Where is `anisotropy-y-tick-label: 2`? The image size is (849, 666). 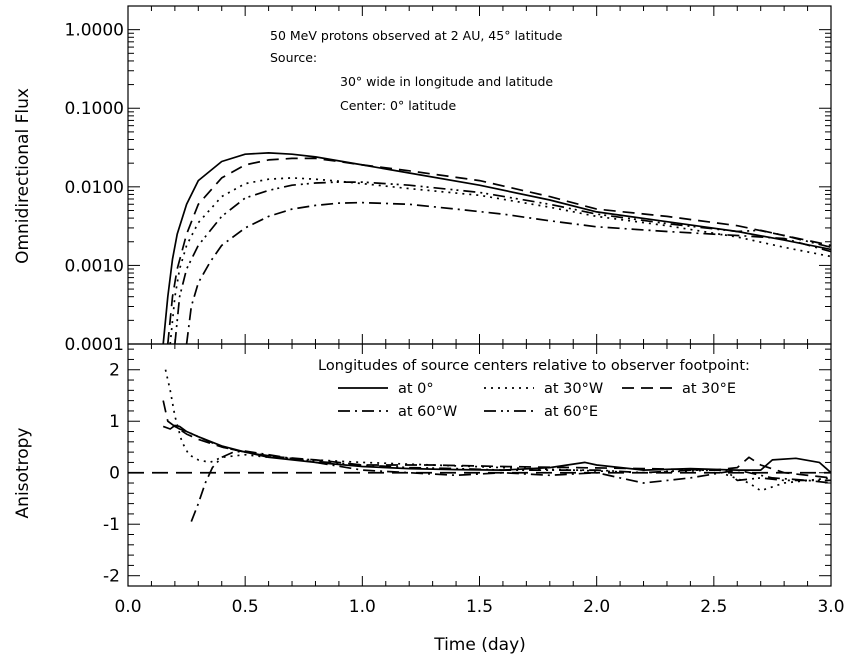
anisotropy-y-tick-label: 2 is located at coordinates (114, 371).